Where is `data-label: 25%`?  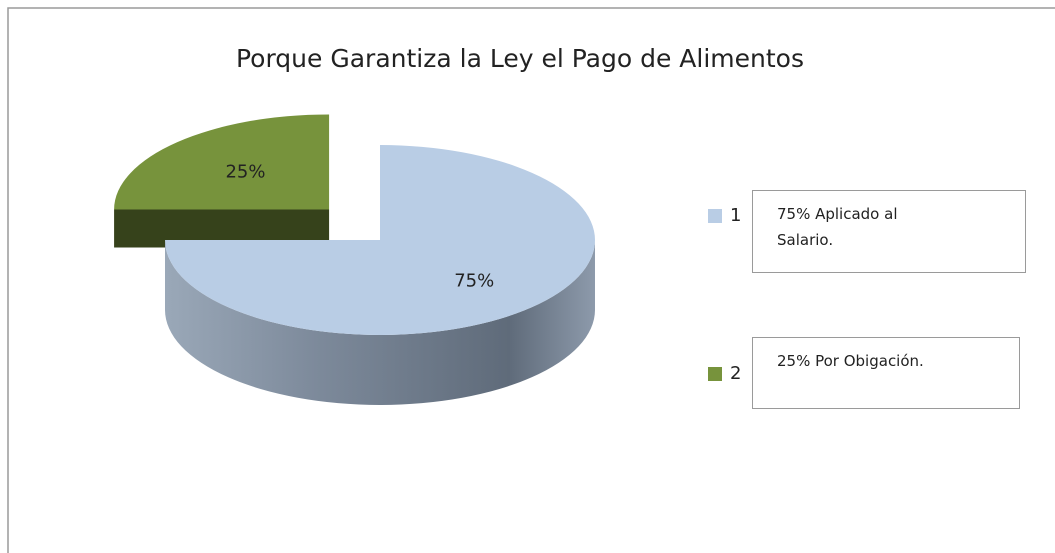
data-label: 25% is located at coordinates (245, 172).